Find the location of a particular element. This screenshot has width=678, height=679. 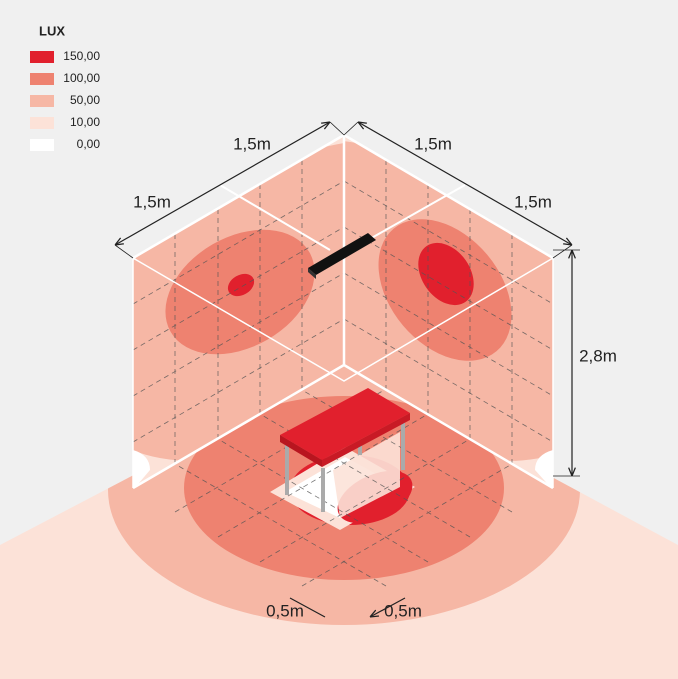

legend-label: 0,00 is located at coordinates (89, 144).